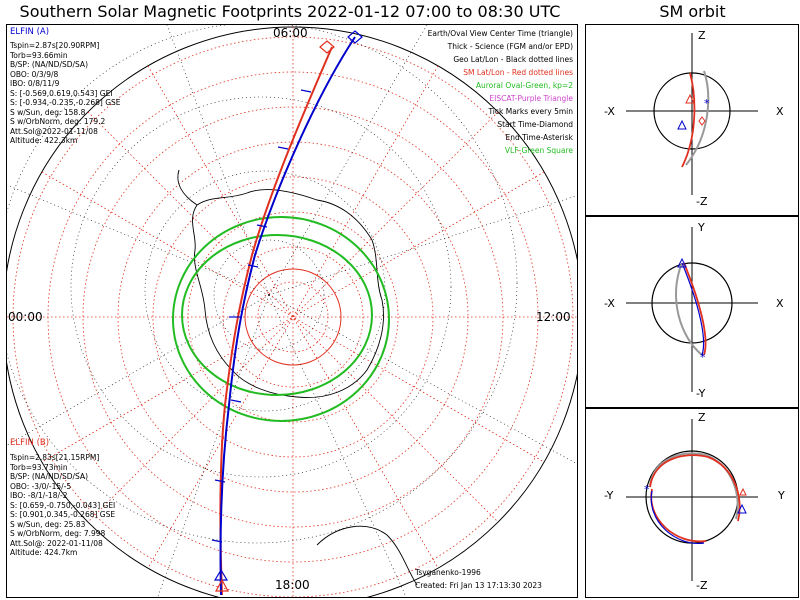 The width and height of the screenshot is (800, 600). I want to click on orbit-panel-xz: * Z -Z -X X, so click(692, 120).